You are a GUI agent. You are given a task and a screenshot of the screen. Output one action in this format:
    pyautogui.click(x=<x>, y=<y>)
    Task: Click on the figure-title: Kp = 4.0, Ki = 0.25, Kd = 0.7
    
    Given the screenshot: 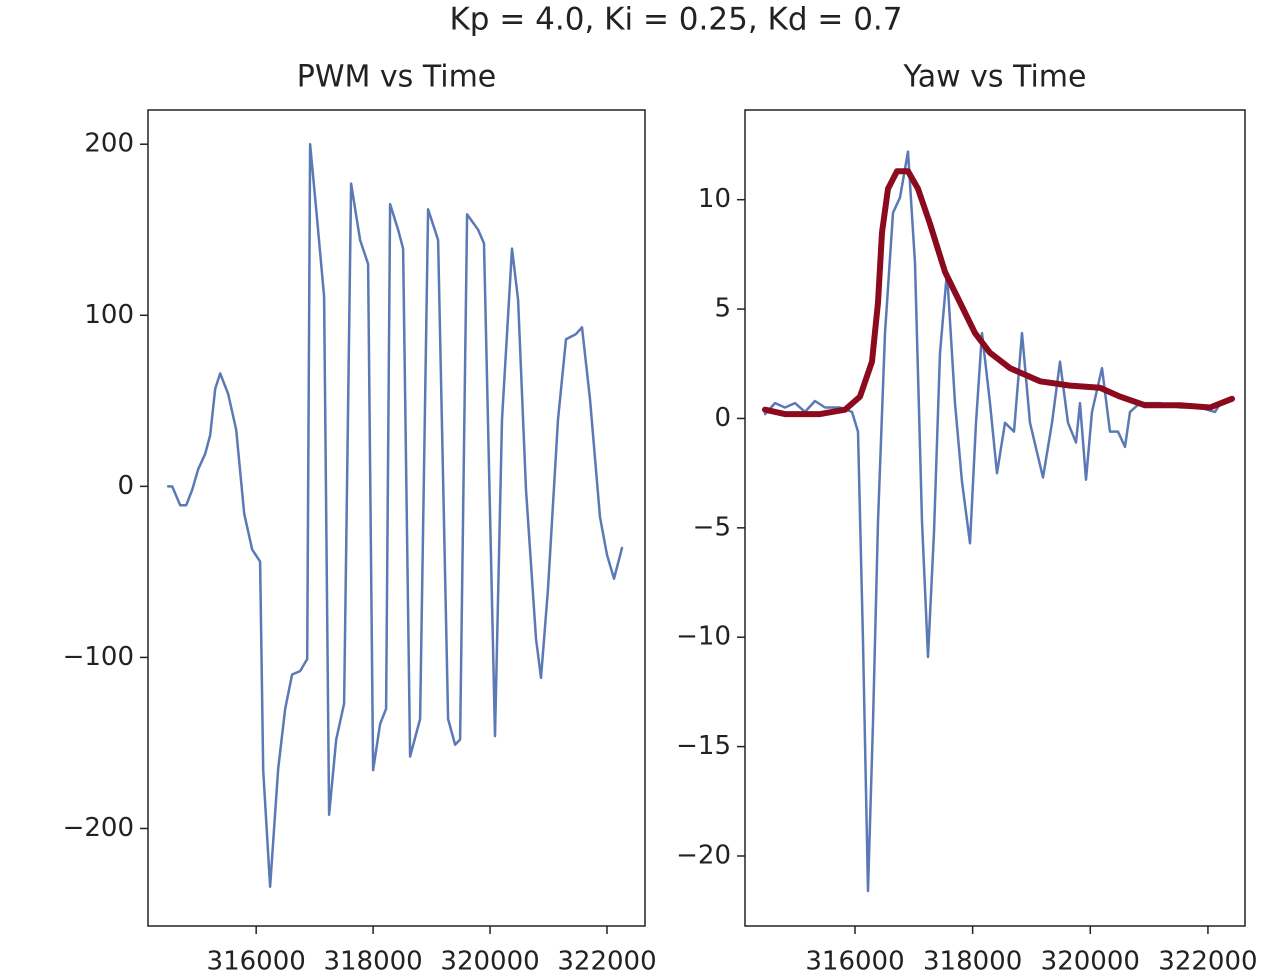 What is the action you would take?
    pyautogui.click(x=675, y=20)
    